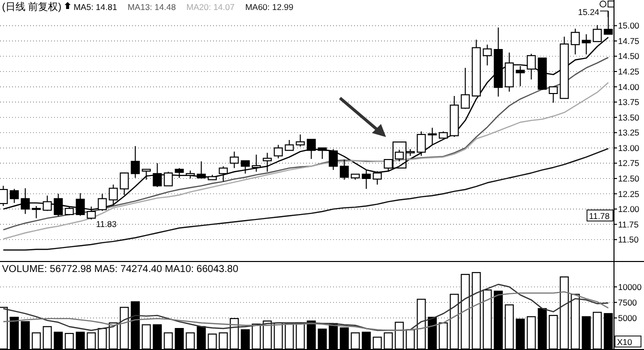  Describe the element at coordinates (120, 269) in the screenshot. I see `chart-title: VOLUME: 56772.98 MA5: 74274.40 MA10: 66043.80` at that location.